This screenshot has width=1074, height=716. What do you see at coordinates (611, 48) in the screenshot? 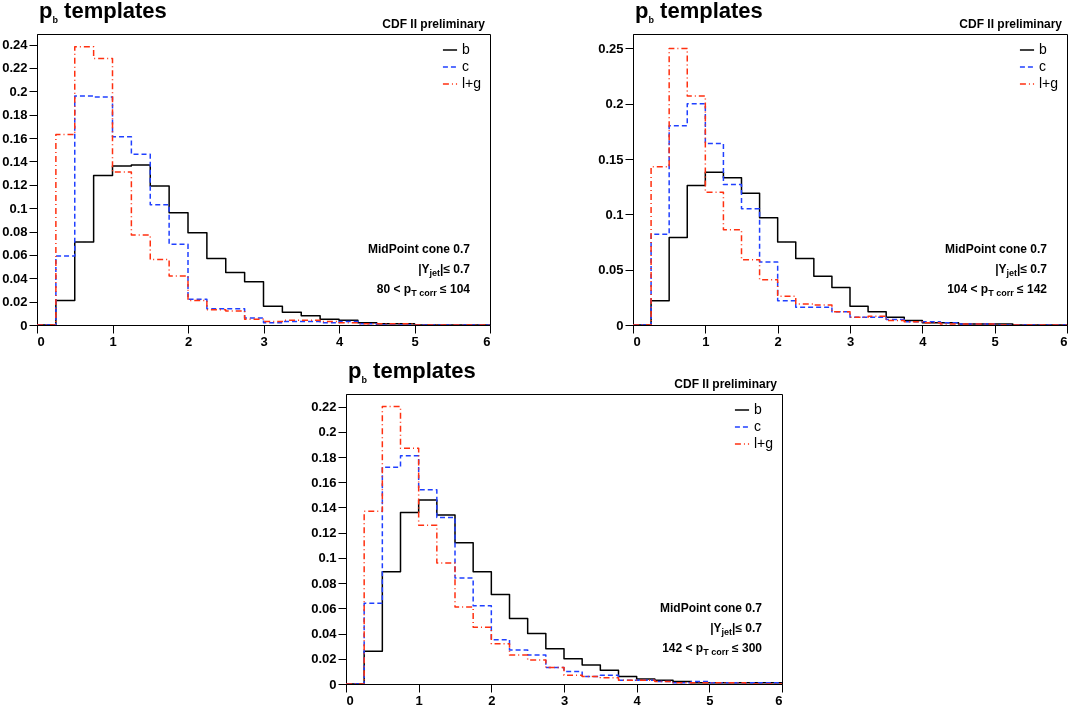
I see `y-tick-label: 0.25` at bounding box center [611, 48].